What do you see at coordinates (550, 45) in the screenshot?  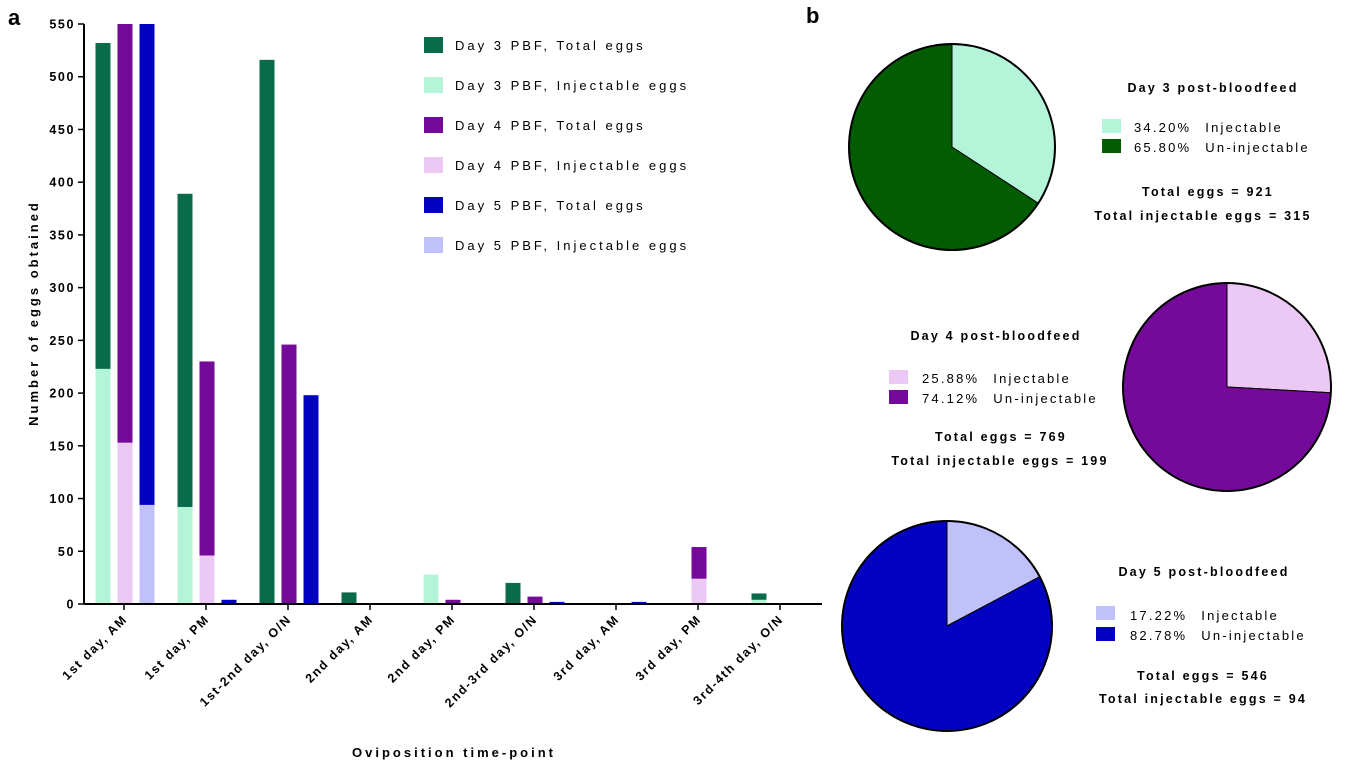 I see `legend-label: Day 3 PBF, Total eggs` at bounding box center [550, 45].